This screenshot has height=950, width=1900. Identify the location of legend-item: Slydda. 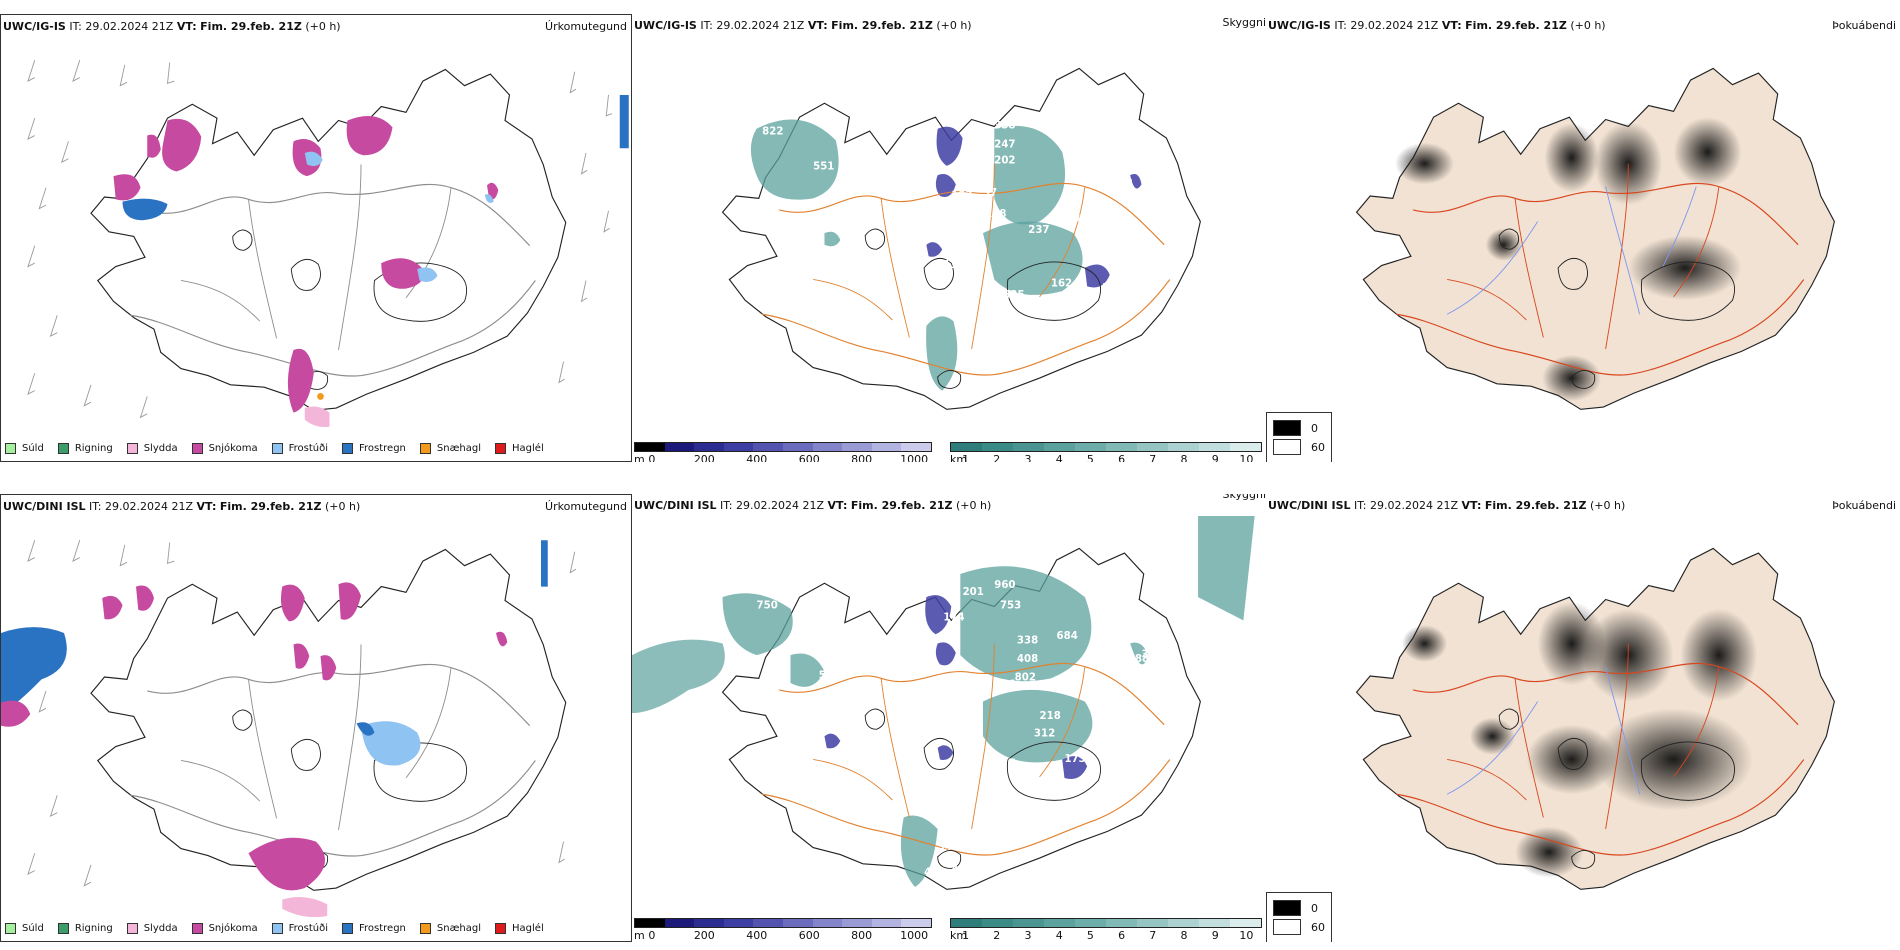
(152, 448).